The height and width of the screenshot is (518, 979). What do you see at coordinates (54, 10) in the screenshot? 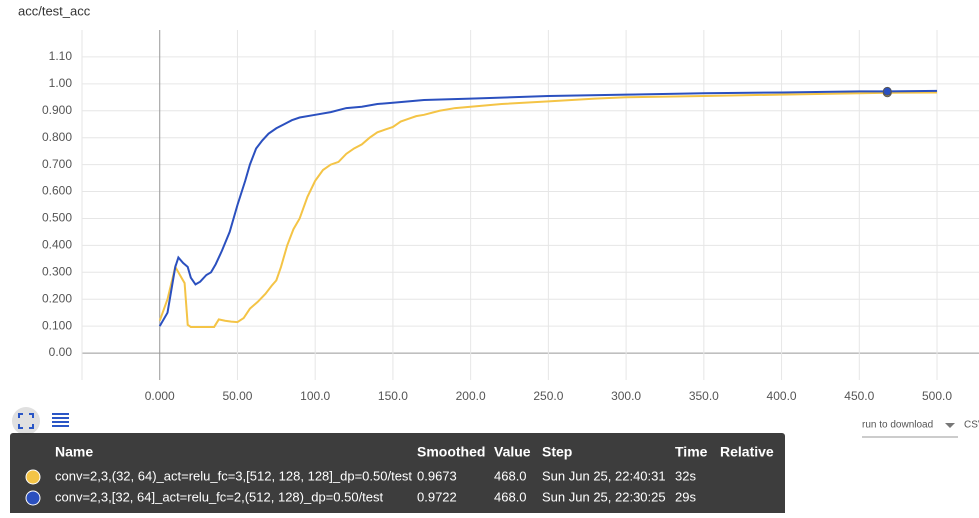
I see `chart-title: acc/test_acc` at bounding box center [54, 10].